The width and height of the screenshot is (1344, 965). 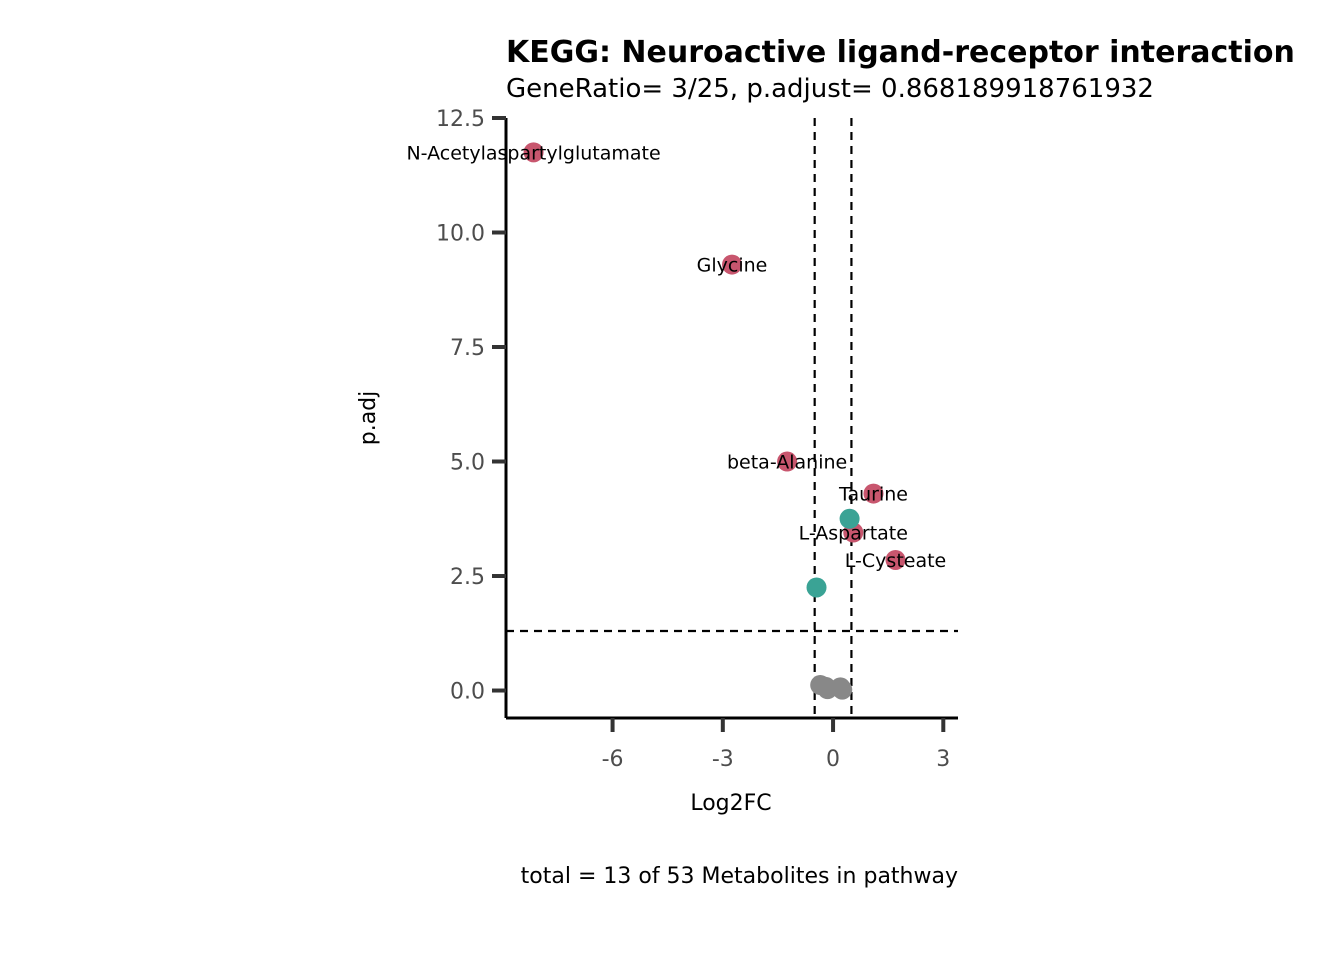 I want to click on data-label: beta-Alanine, so click(x=787, y=463).